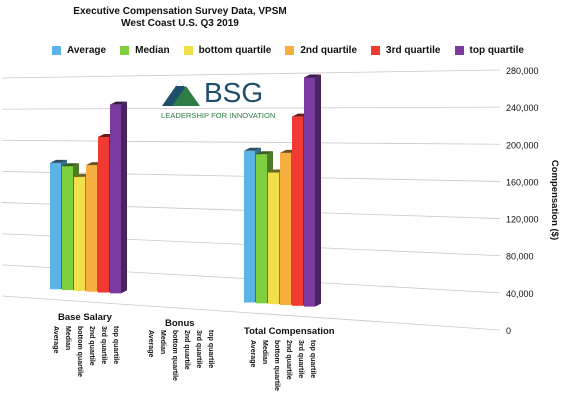  Describe the element at coordinates (152, 50) in the screenshot. I see `legend-label: Median` at that location.